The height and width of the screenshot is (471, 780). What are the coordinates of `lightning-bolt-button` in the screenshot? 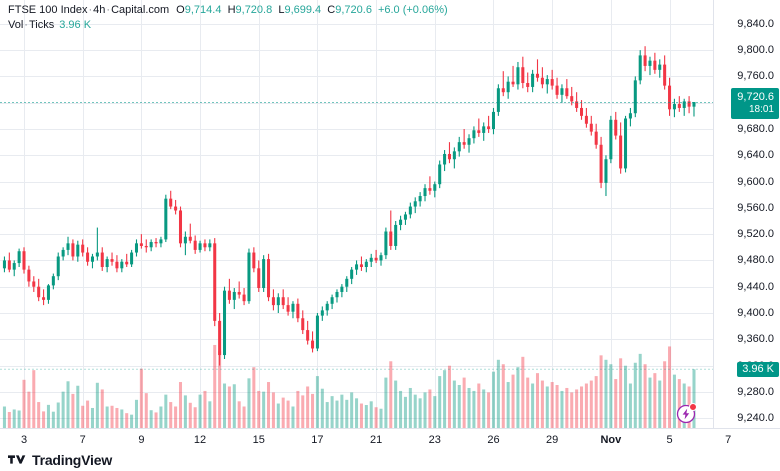 It's located at (686, 413).